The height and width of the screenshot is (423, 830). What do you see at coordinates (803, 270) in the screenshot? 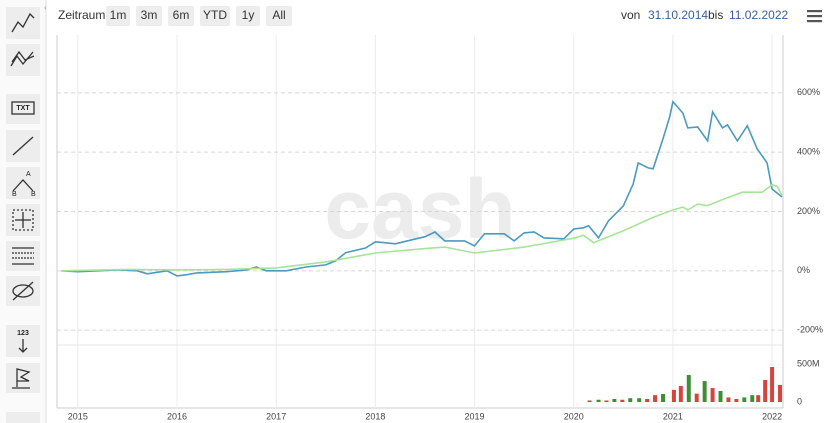
I see `y-tick-label: 0%` at bounding box center [803, 270].